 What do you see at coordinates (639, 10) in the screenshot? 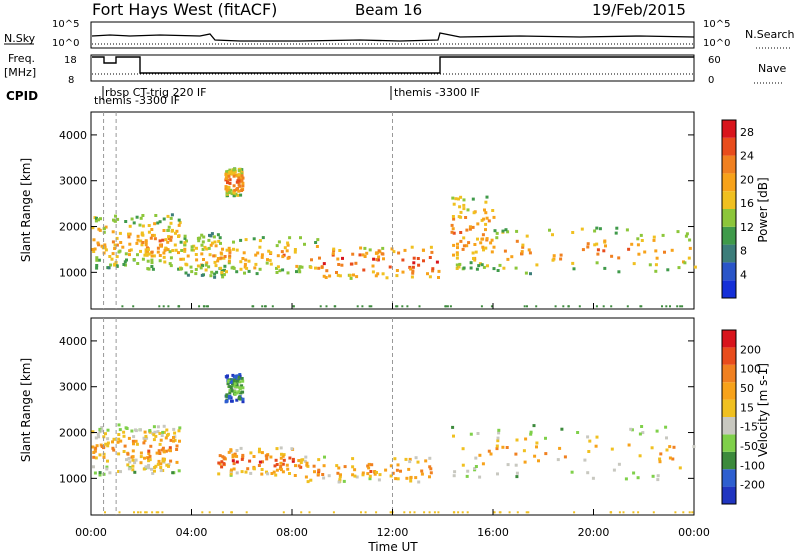
I see `date-label: 19/Feb/2015` at bounding box center [639, 10].